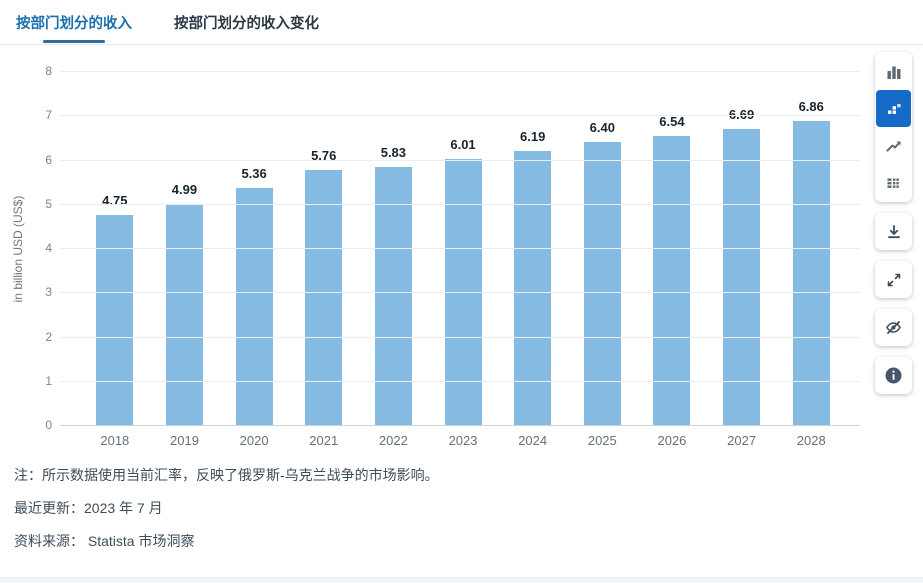  What do you see at coordinates (463, 440) in the screenshot?
I see `x-tick-label: 2023` at bounding box center [463, 440].